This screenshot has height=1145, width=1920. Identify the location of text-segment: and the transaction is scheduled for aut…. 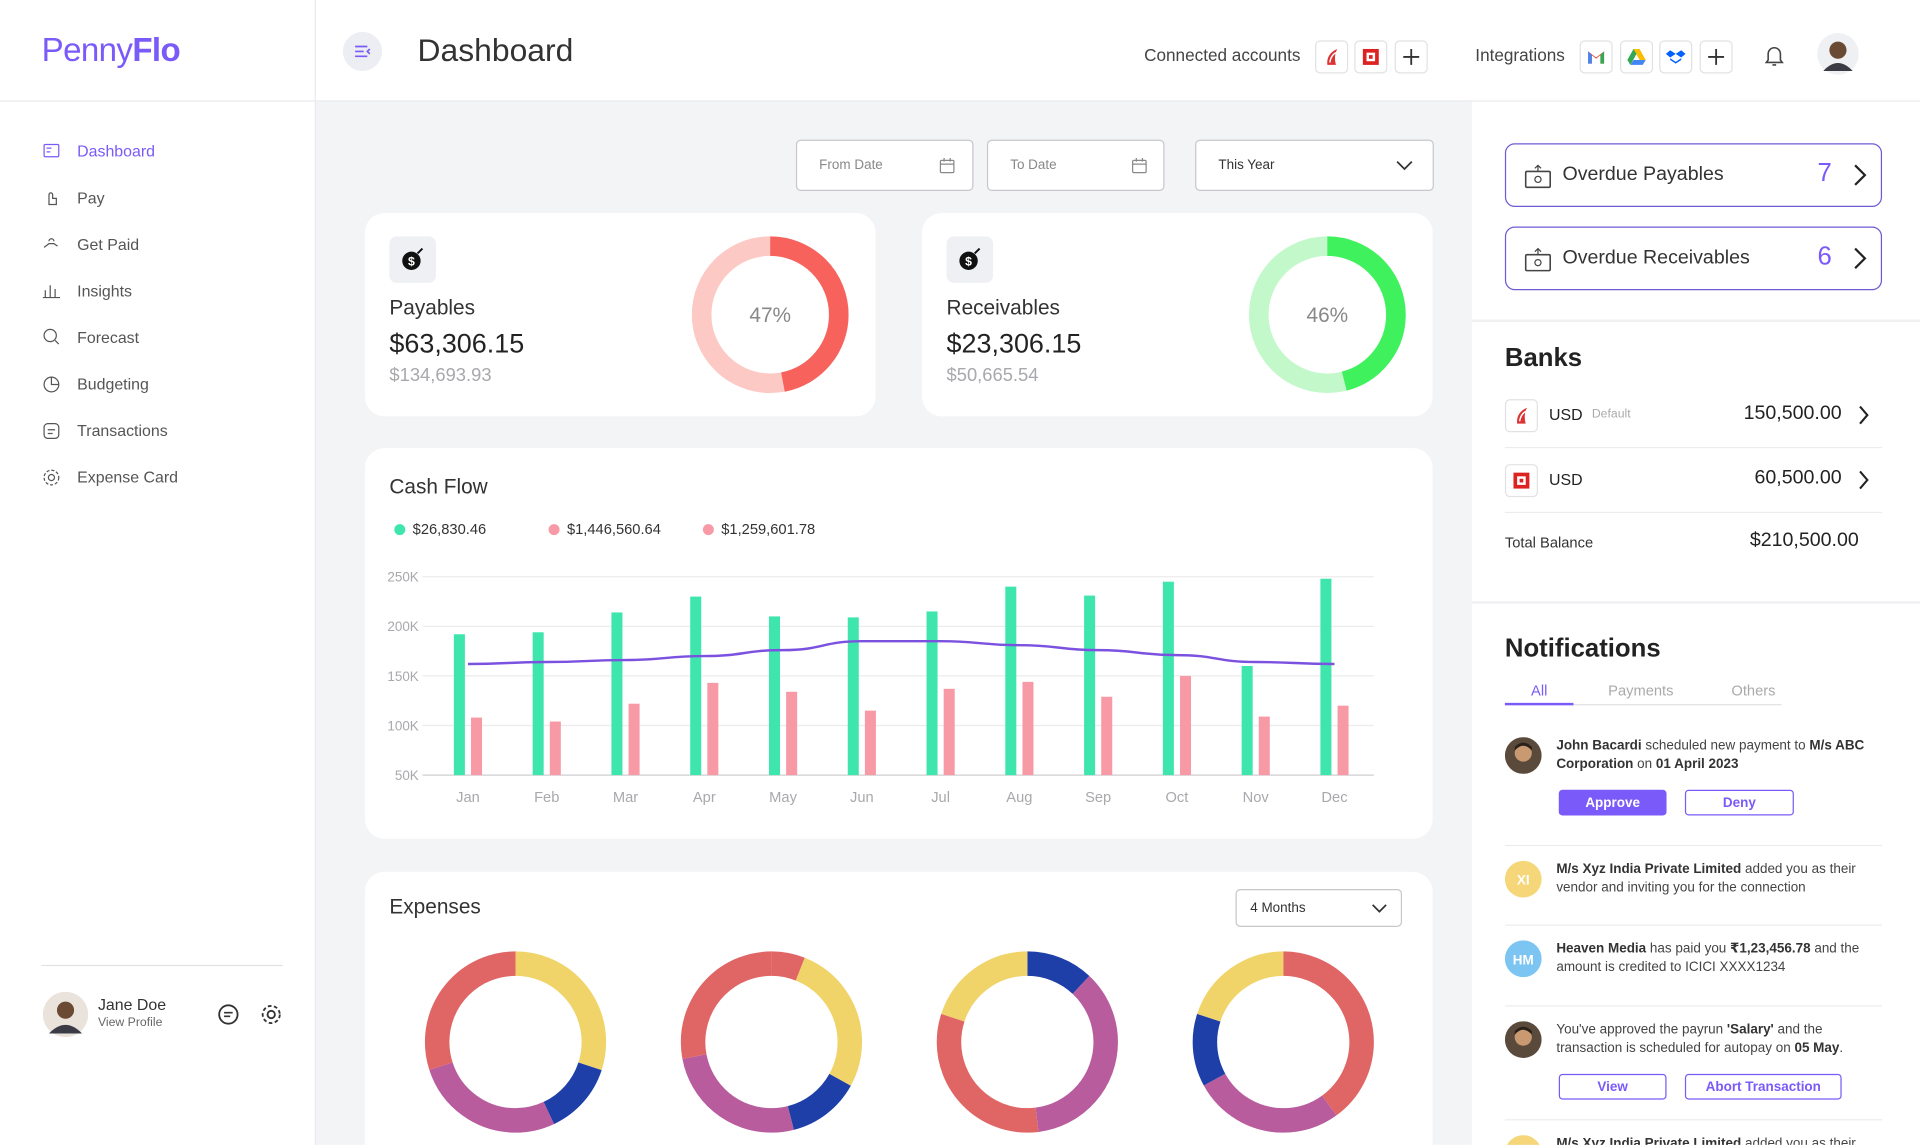
(1689, 1039).